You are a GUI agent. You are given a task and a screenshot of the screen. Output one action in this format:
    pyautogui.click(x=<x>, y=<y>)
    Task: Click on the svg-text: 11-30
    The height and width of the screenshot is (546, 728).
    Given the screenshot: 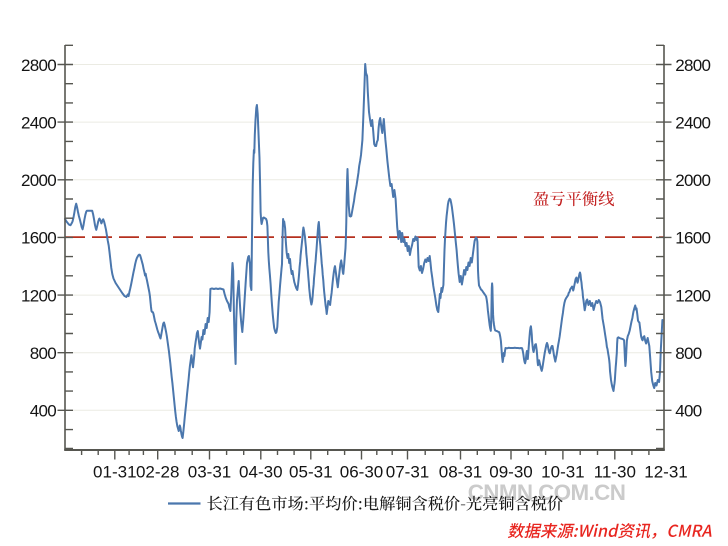 What is the action you would take?
    pyautogui.click(x=615, y=472)
    